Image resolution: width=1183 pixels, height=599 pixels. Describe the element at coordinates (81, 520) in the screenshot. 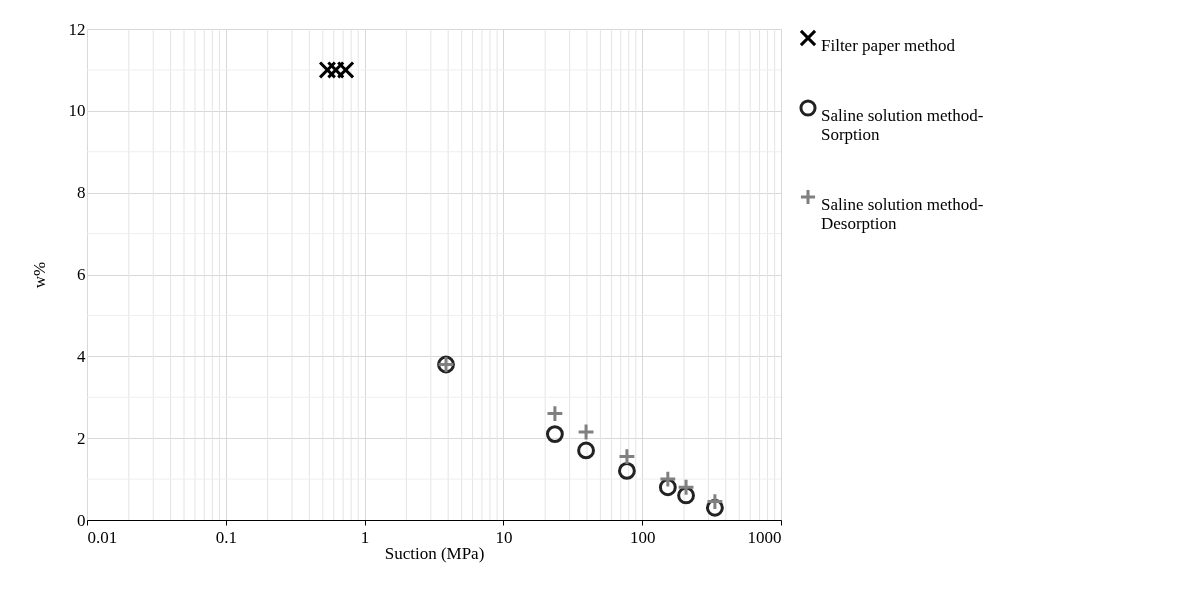

I see `y-tick-label: 0` at that location.